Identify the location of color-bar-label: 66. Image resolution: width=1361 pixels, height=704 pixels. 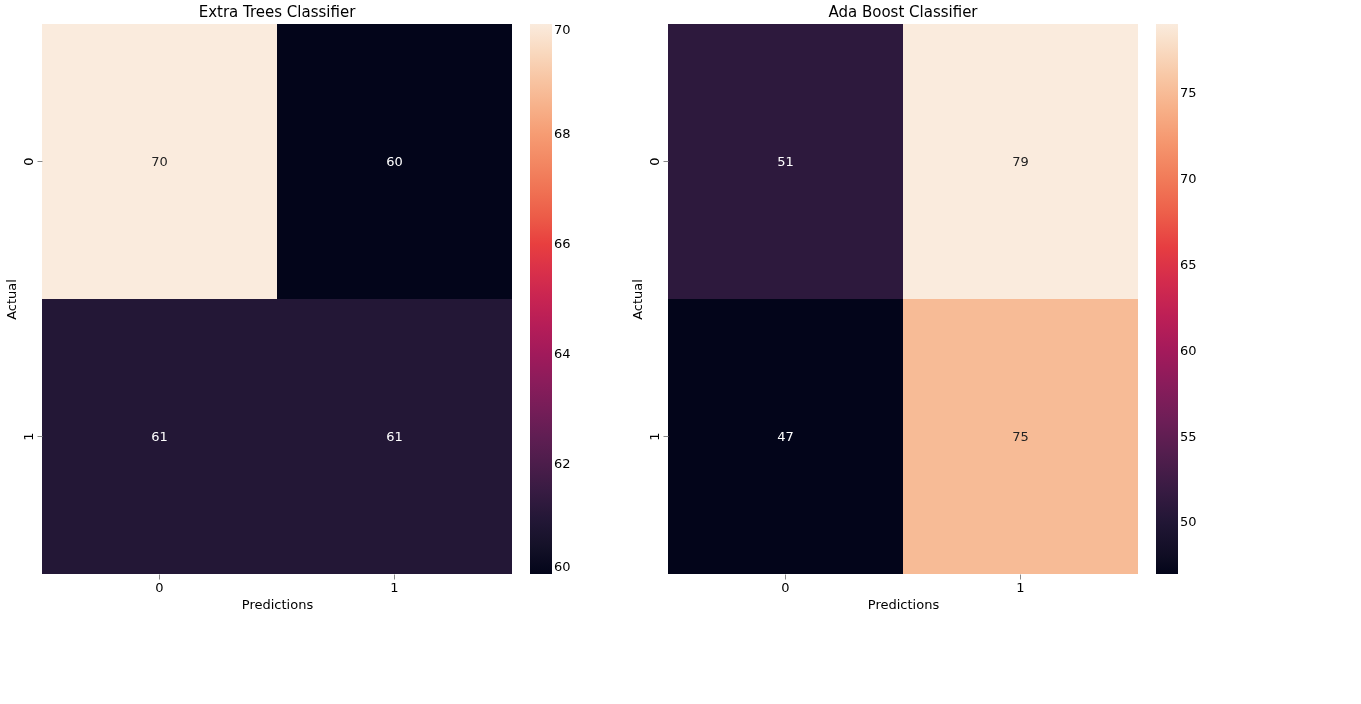
(562, 243).